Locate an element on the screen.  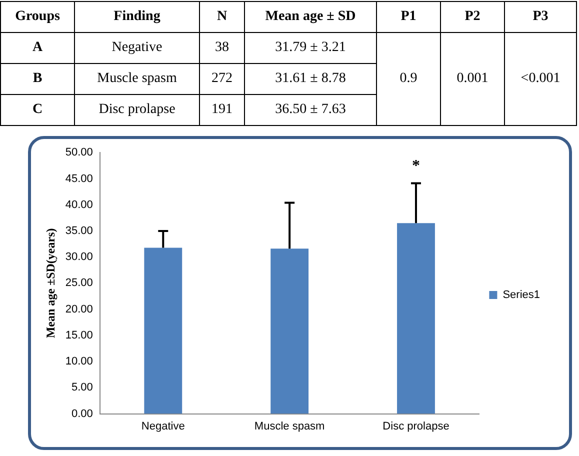
text: 272 is located at coordinates (222, 79).